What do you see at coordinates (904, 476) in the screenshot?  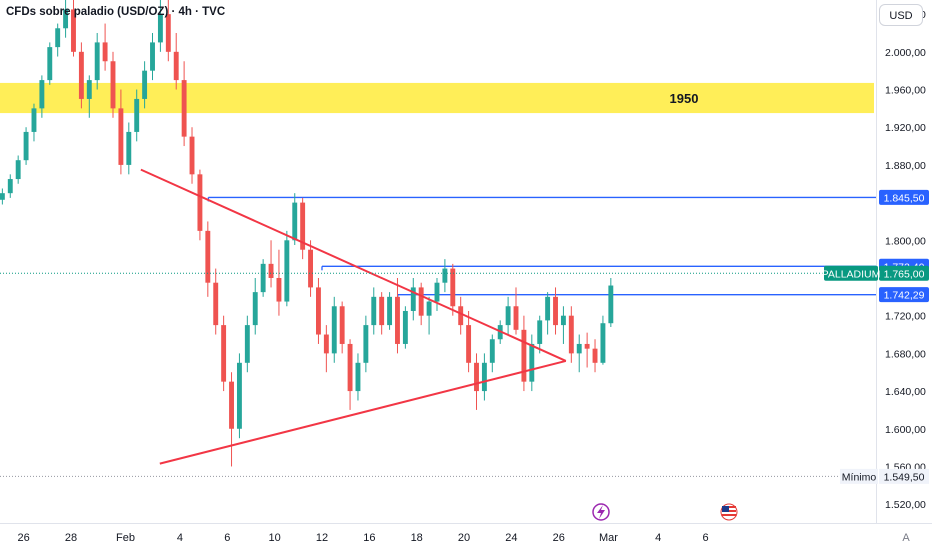 I see `minimum-price-tag-bg` at bounding box center [904, 476].